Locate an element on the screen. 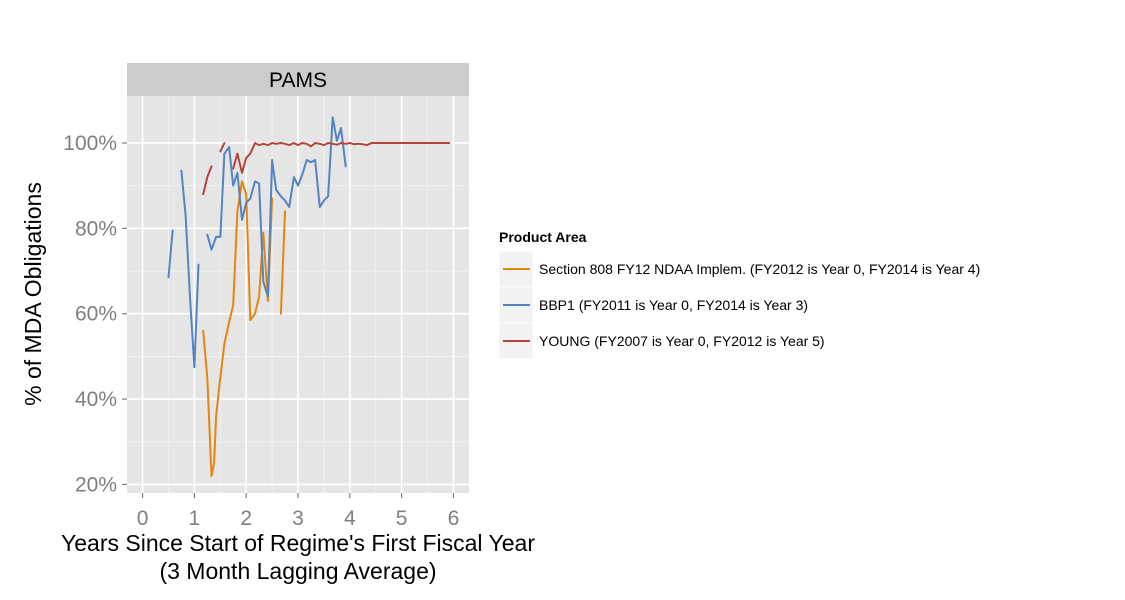  y-tick-label: 100% is located at coordinates (90, 143).